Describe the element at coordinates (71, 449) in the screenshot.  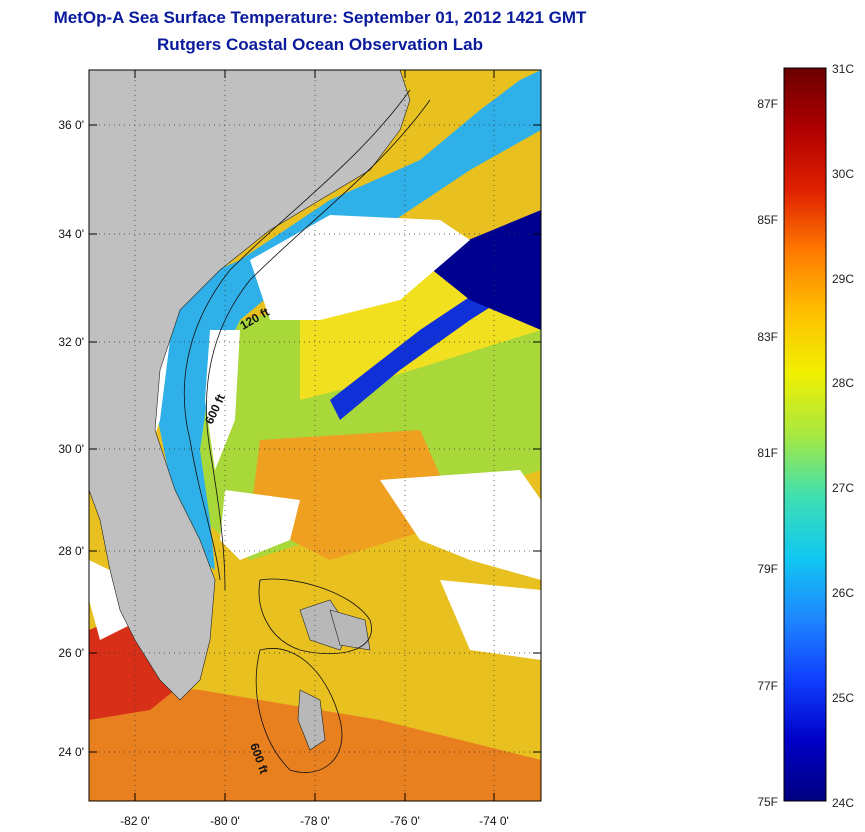
I see `lat-label: 30 0'` at that location.